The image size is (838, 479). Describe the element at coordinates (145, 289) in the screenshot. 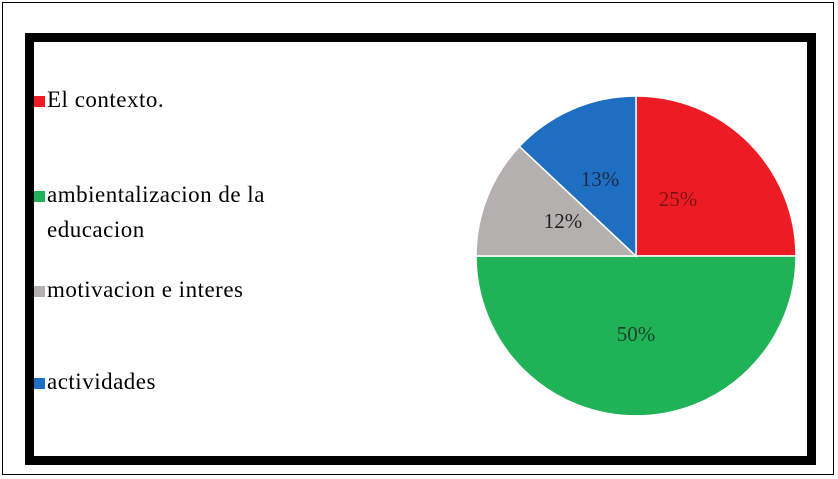

I see `legend-label-motivacion: motivacion e interes` at that location.